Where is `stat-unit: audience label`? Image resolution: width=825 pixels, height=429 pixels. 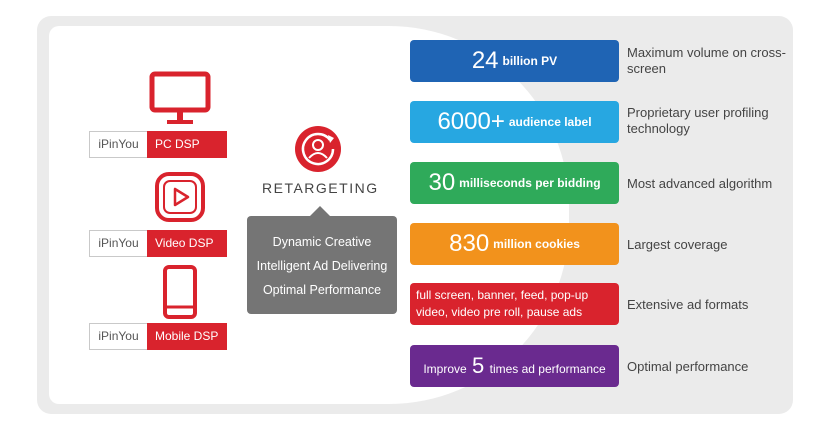
stat-unit: audience label is located at coordinates (550, 122).